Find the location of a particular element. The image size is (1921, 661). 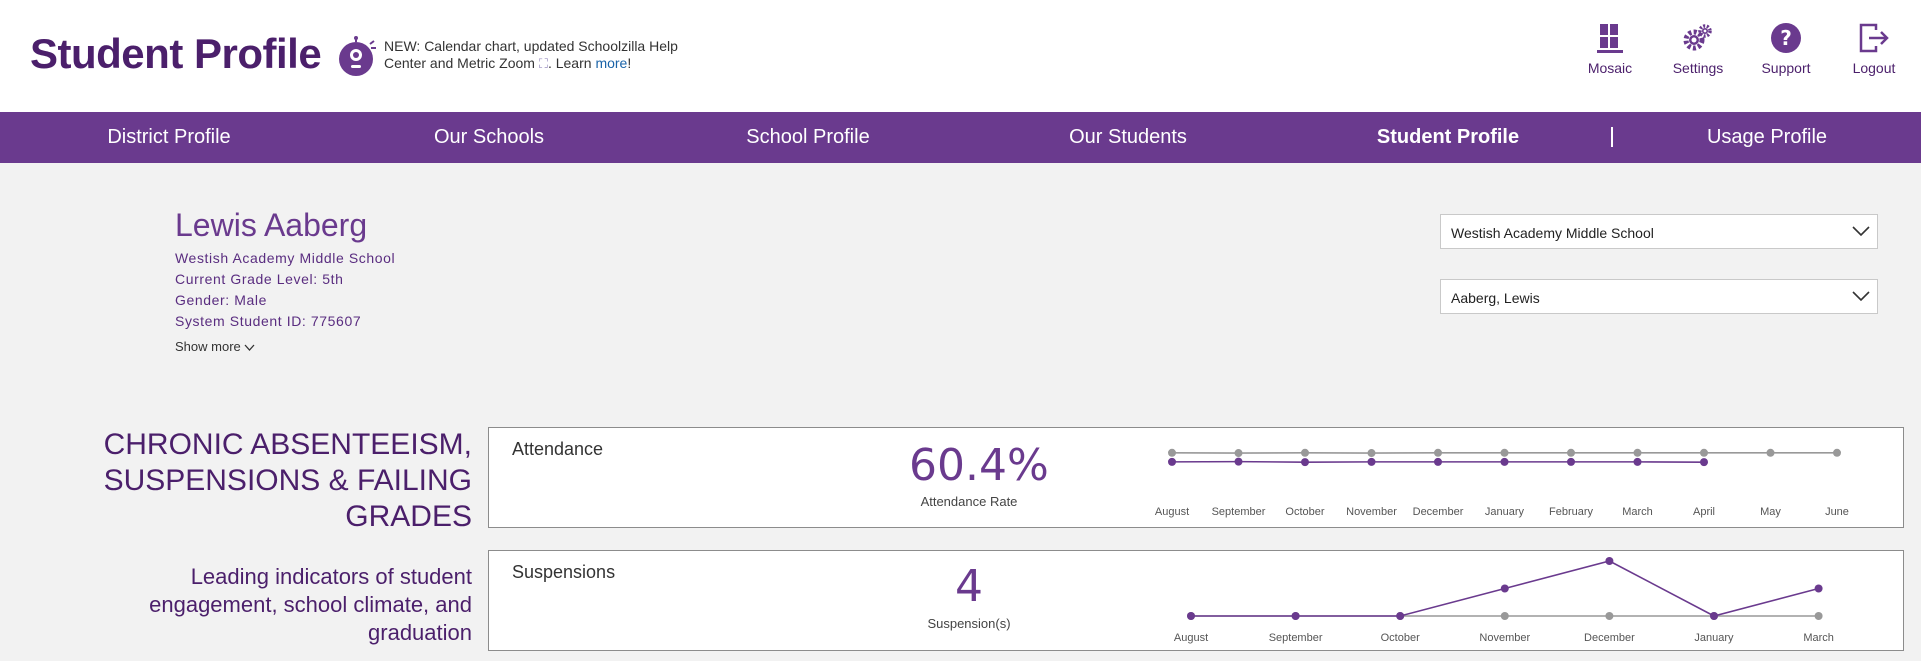

show-more-toggle: Show more is located at coordinates (215, 346).